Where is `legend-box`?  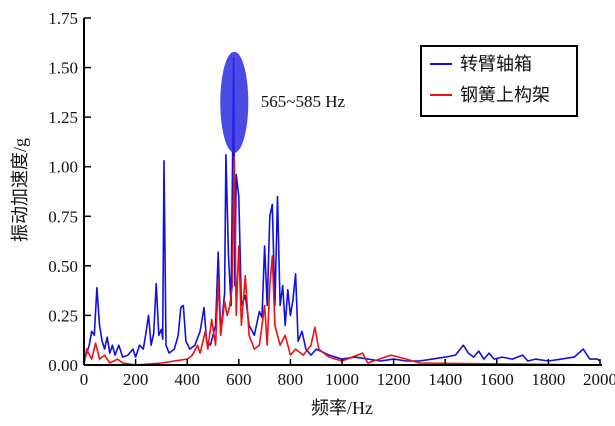 legend-box is located at coordinates (499, 81).